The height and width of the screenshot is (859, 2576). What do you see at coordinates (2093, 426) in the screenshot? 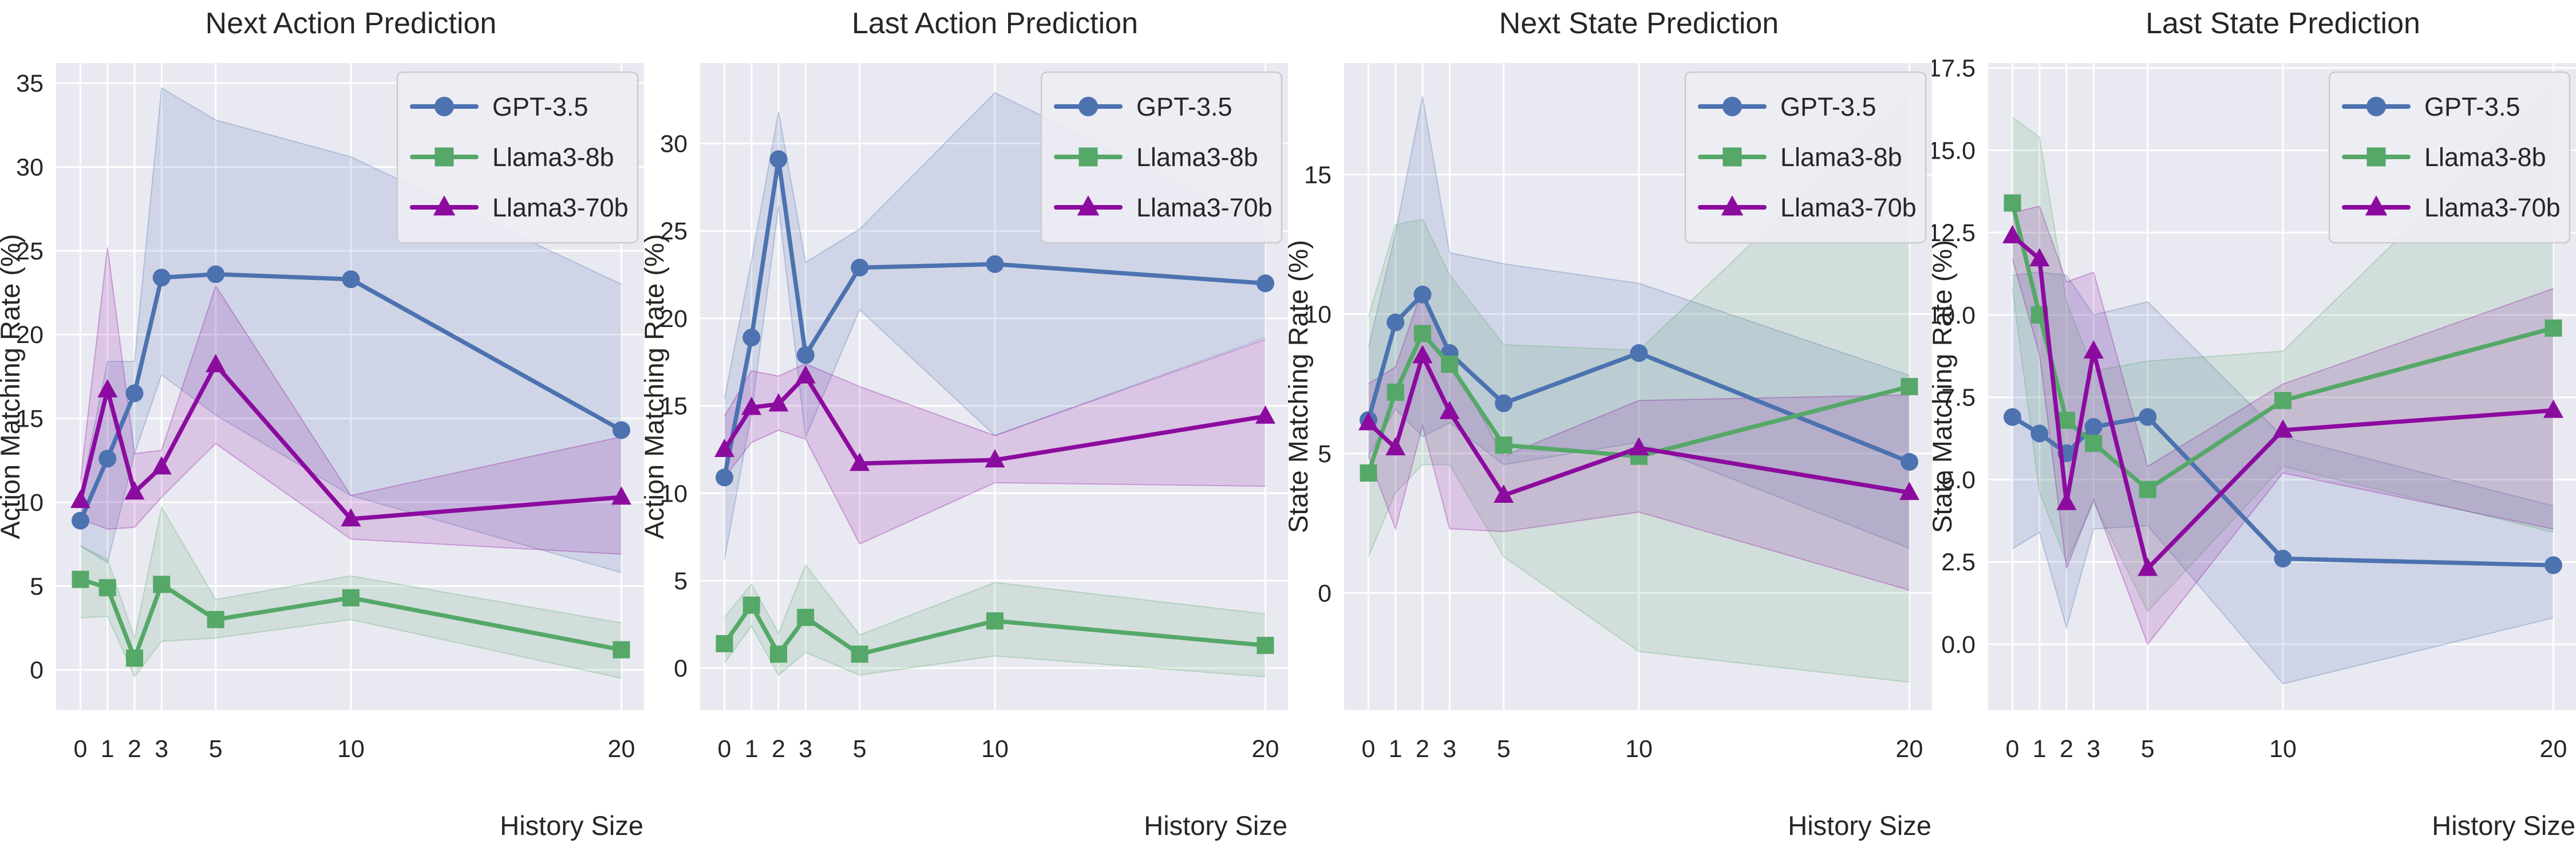
I see `marker-gpt-3.5-x3` at bounding box center [2093, 426].